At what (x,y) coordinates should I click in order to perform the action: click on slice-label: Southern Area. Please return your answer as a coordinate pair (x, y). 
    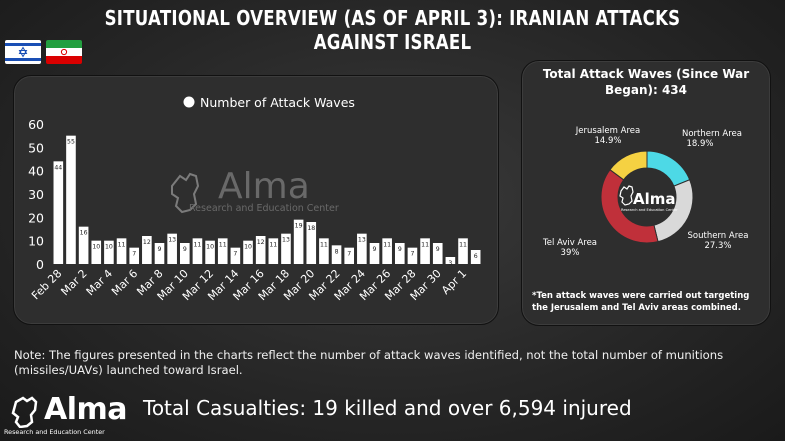
    Looking at the image, I should click on (718, 236).